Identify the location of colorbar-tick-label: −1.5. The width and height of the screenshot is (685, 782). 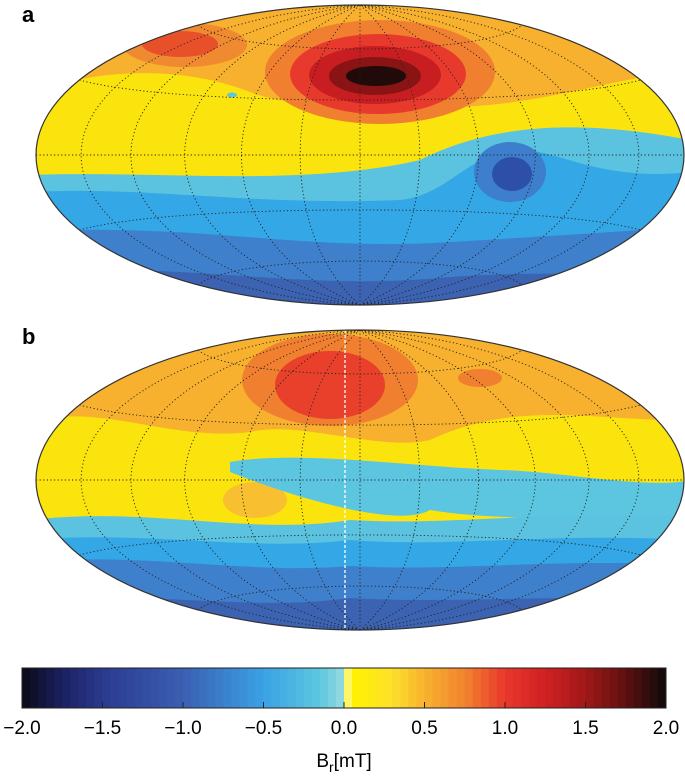
(103, 728).